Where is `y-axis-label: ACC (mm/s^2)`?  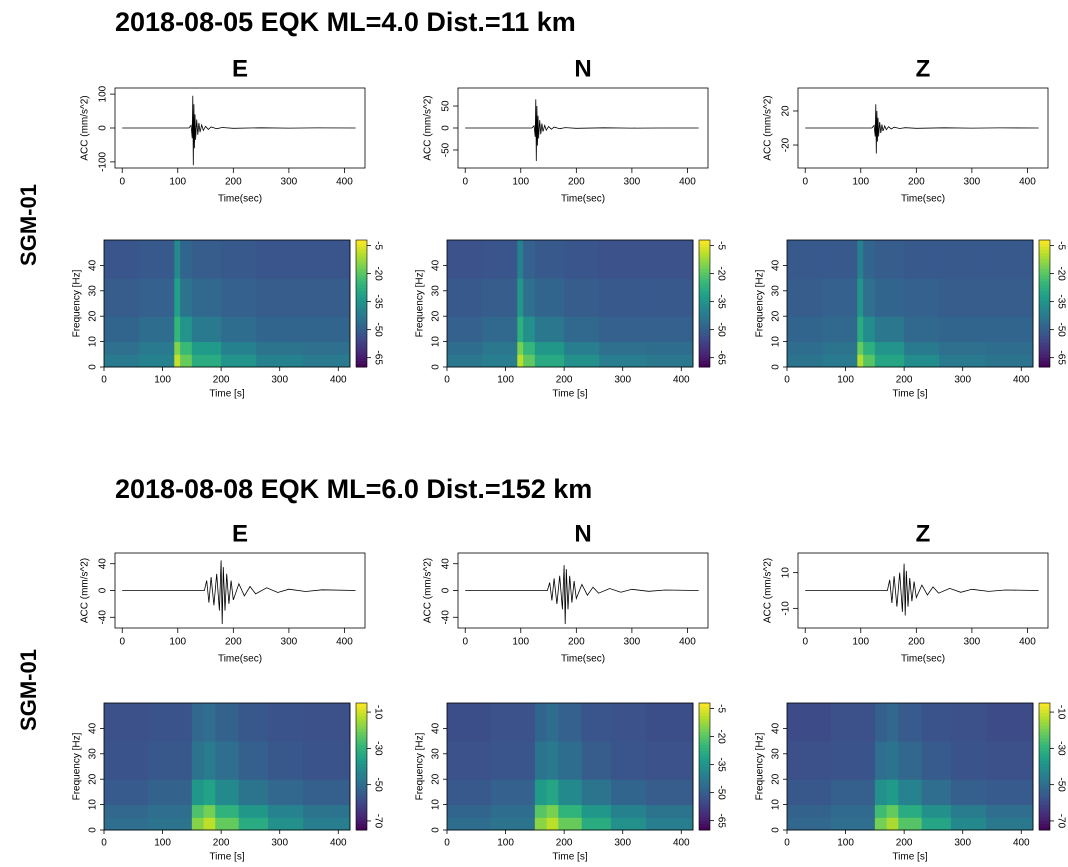
y-axis-label: ACC (mm/s^2) is located at coordinates (768, 127).